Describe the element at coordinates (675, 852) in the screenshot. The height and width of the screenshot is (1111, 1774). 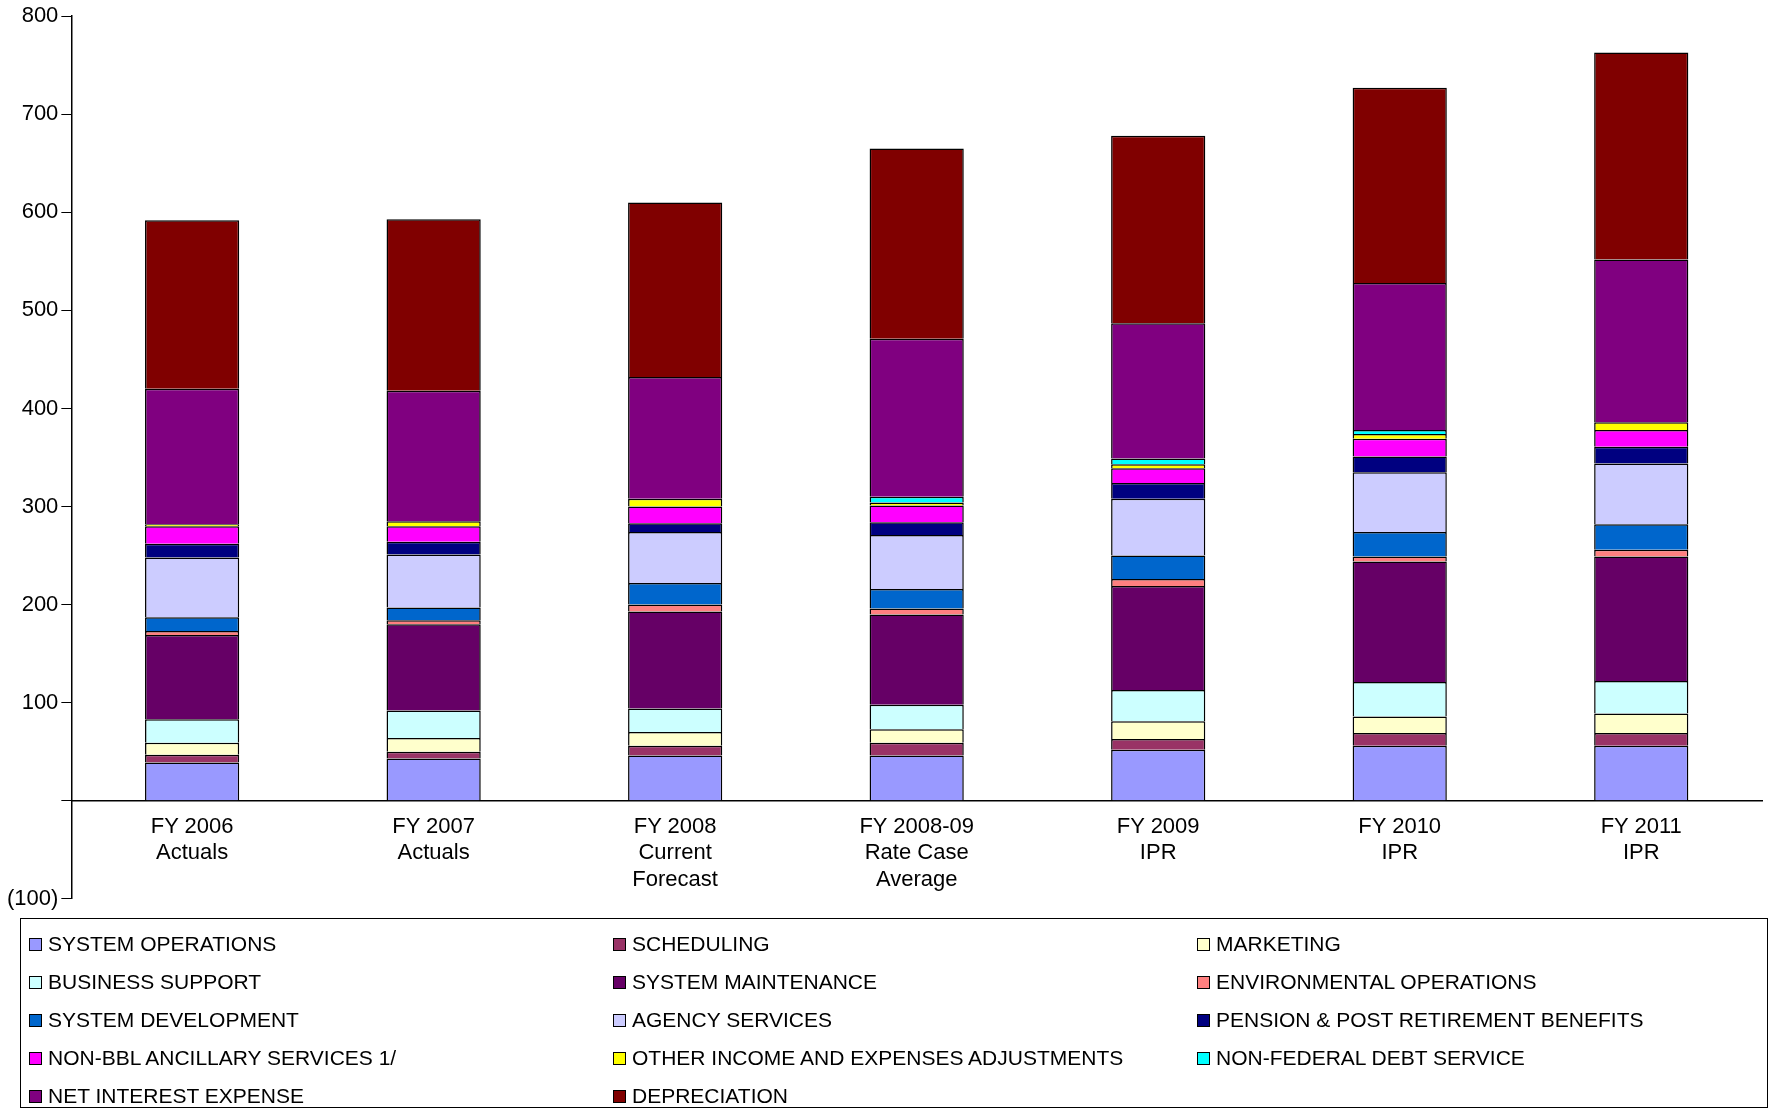
I see `x-tick-label: FY 2008 Current Forecast` at that location.